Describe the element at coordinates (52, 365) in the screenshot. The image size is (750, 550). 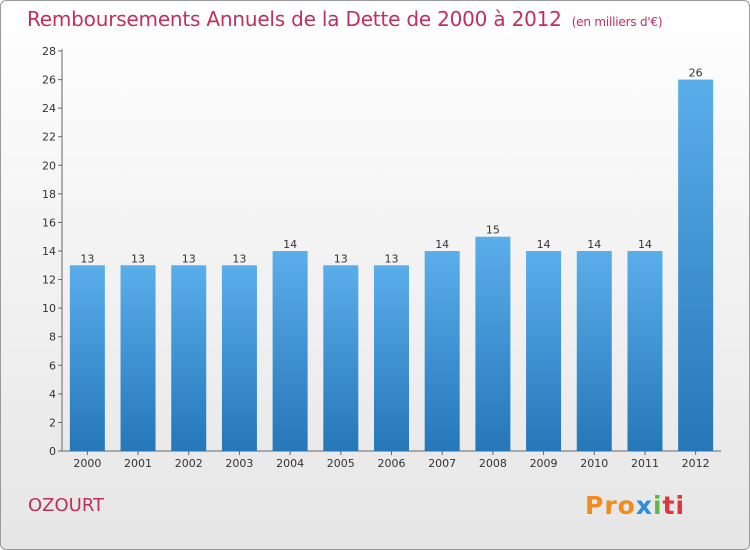
I see `y-tick-label: 6` at that location.